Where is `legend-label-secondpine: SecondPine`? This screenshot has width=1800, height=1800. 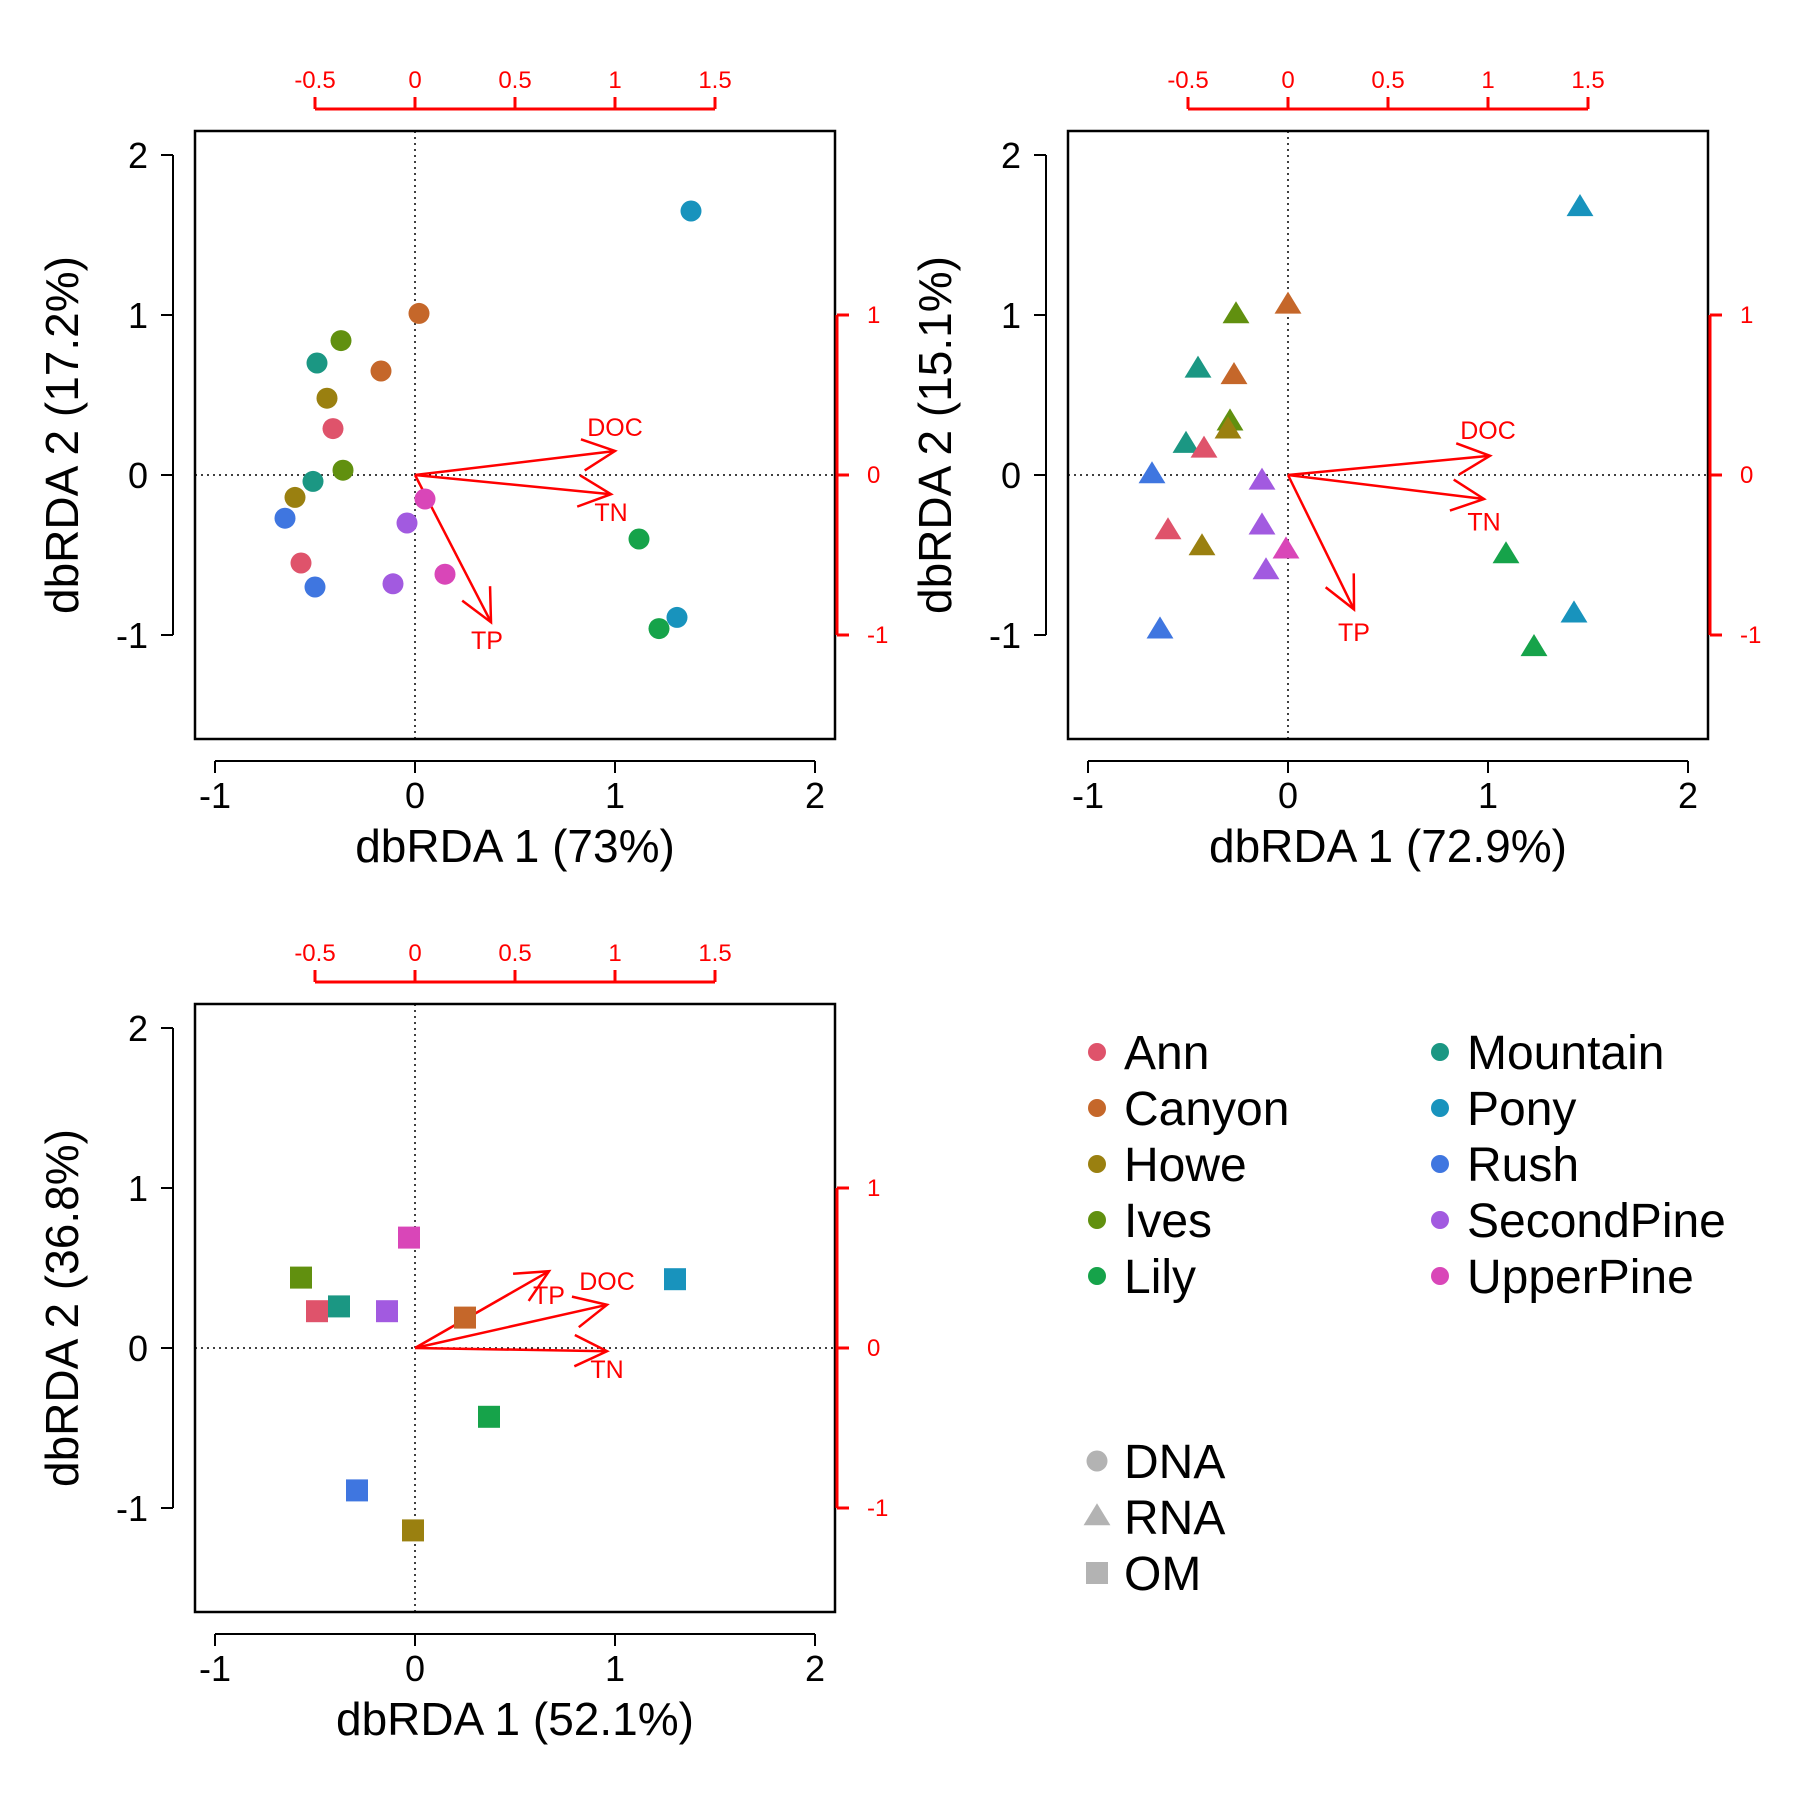
legend-label-secondpine: SecondPine is located at coordinates (1596, 1221).